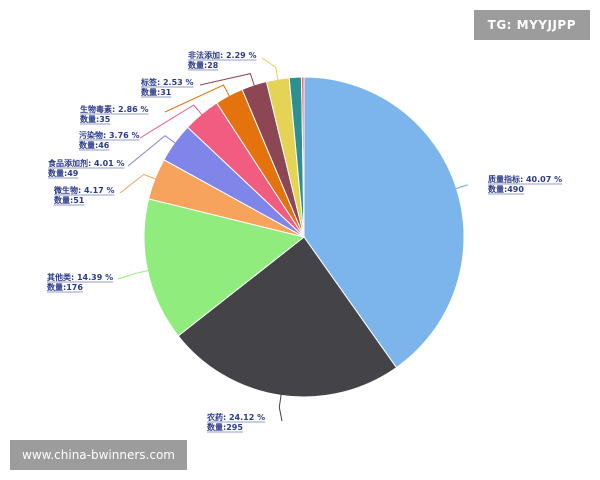  Describe the element at coordinates (94, 145) in the screenshot. I see `slice-count-label: 数量:46` at that location.